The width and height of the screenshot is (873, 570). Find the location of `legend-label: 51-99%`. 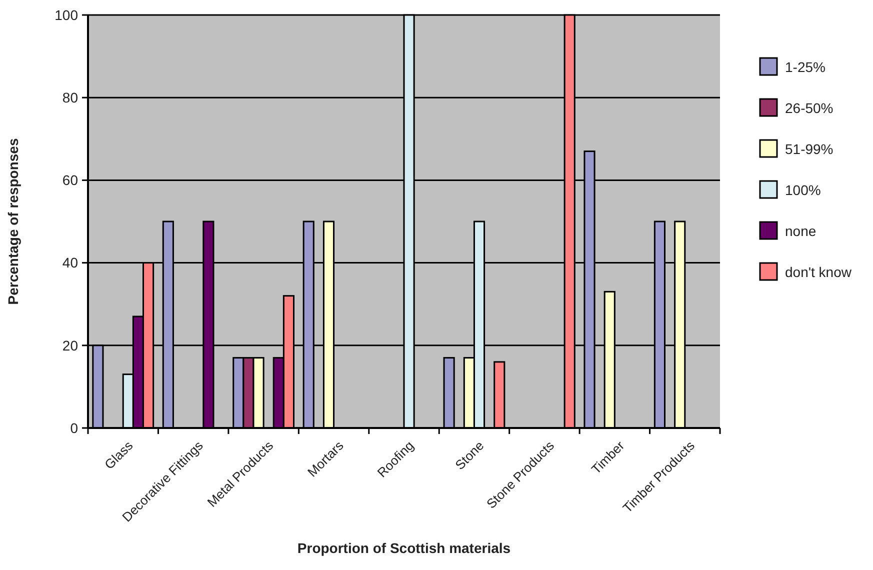

legend-label: 51-99% is located at coordinates (809, 148).